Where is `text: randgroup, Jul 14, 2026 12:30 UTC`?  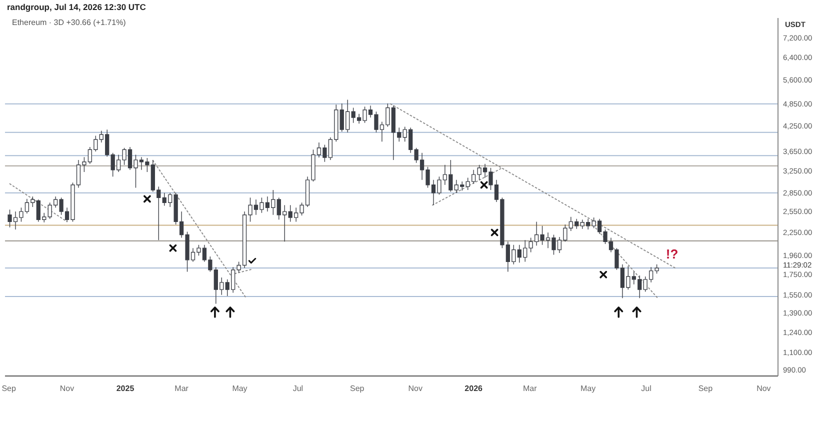 text: randgroup, Jul 14, 2026 12:30 UTC is located at coordinates (76, 7).